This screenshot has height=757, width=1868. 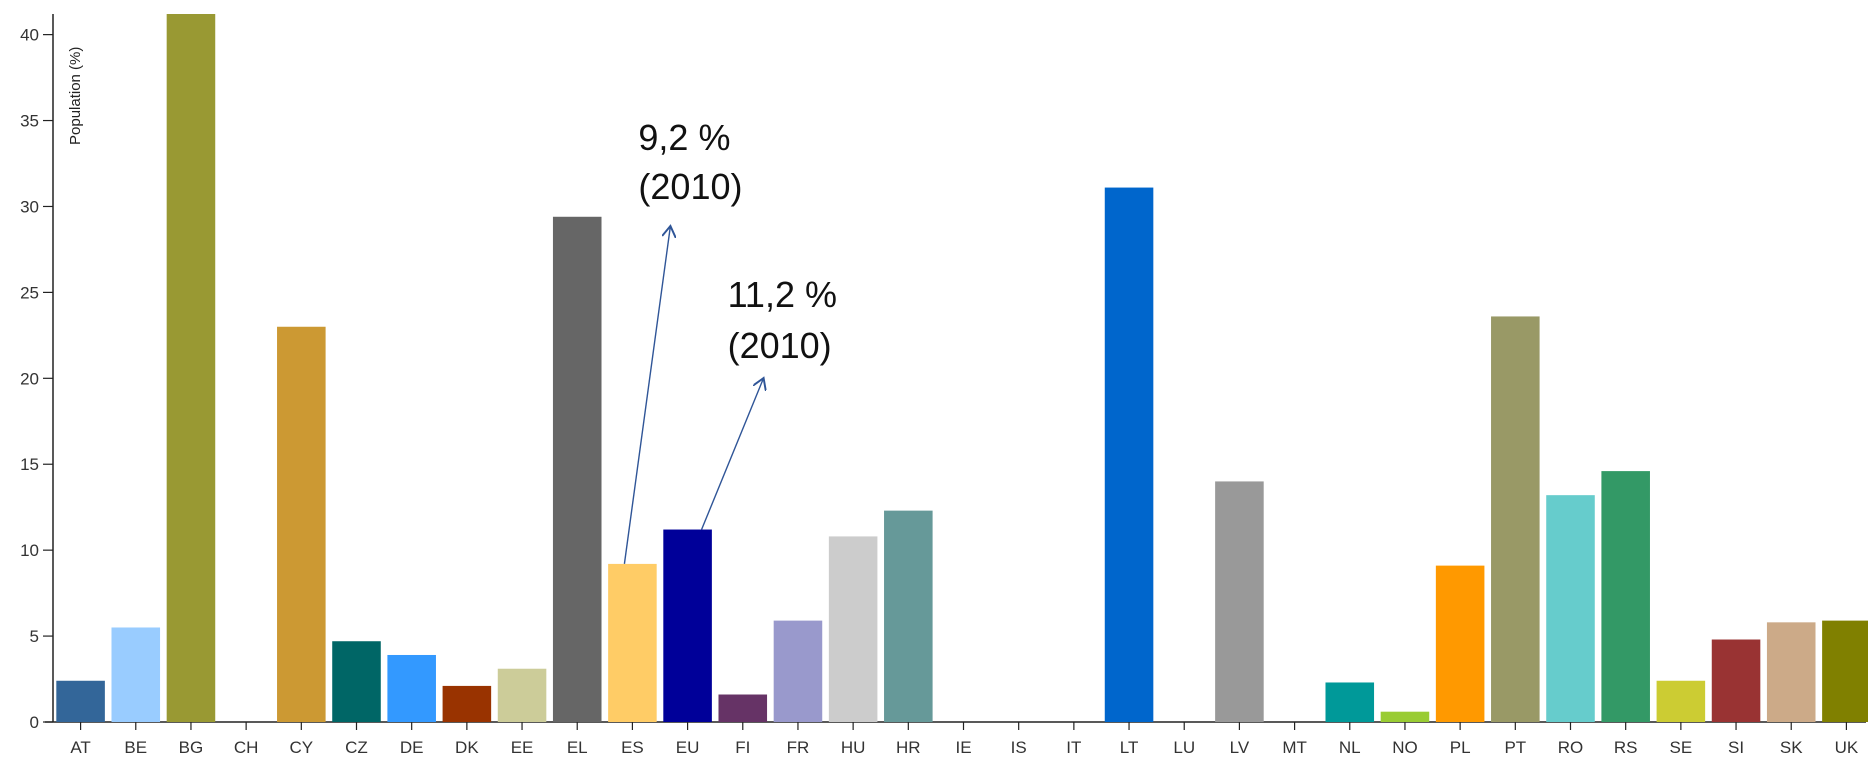 What do you see at coordinates (632, 747) in the screenshot?
I see `x-tick-label-es: ES` at bounding box center [632, 747].